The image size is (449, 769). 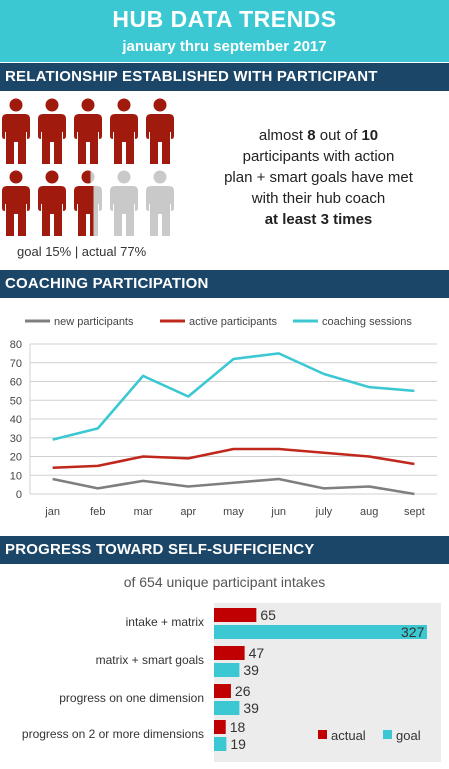 What do you see at coordinates (233, 322) in the screenshot?
I see `legend-label: active participants` at bounding box center [233, 322].